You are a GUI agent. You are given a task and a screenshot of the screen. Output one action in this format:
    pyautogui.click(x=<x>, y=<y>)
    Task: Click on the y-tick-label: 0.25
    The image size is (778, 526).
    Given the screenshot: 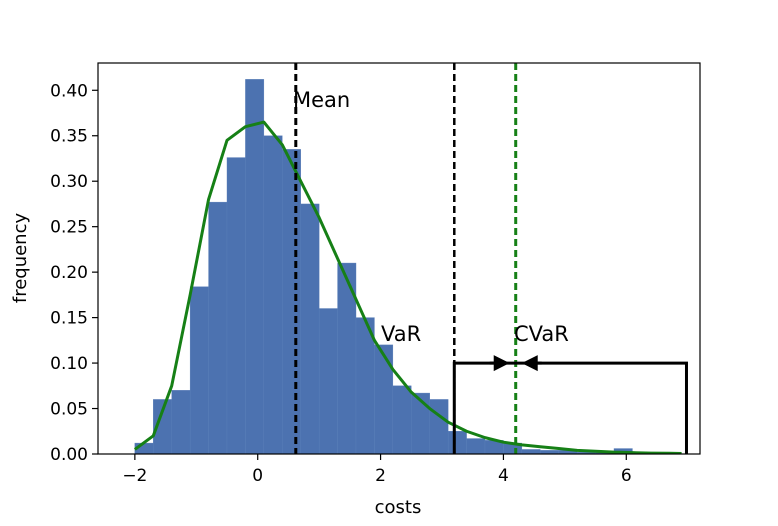 What is the action you would take?
    pyautogui.click(x=69, y=228)
    